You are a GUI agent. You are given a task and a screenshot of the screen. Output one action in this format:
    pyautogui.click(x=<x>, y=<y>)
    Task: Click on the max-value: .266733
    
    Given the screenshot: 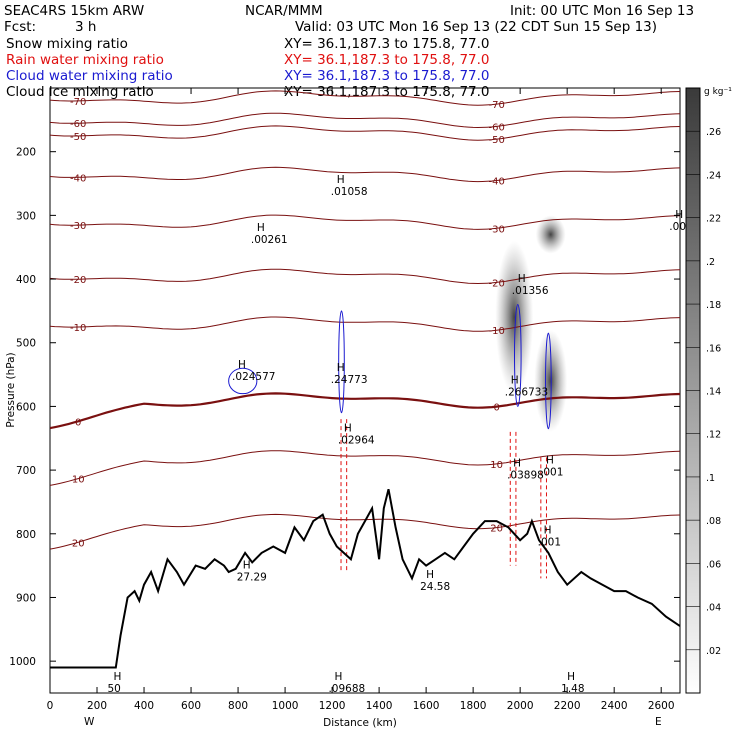 What is the action you would take?
    pyautogui.click(x=526, y=393)
    